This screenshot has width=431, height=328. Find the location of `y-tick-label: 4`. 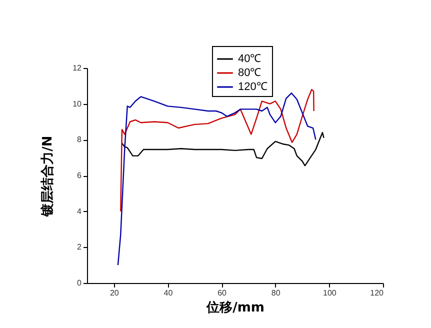

y-tick-label: 4 is located at coordinates (79, 211).